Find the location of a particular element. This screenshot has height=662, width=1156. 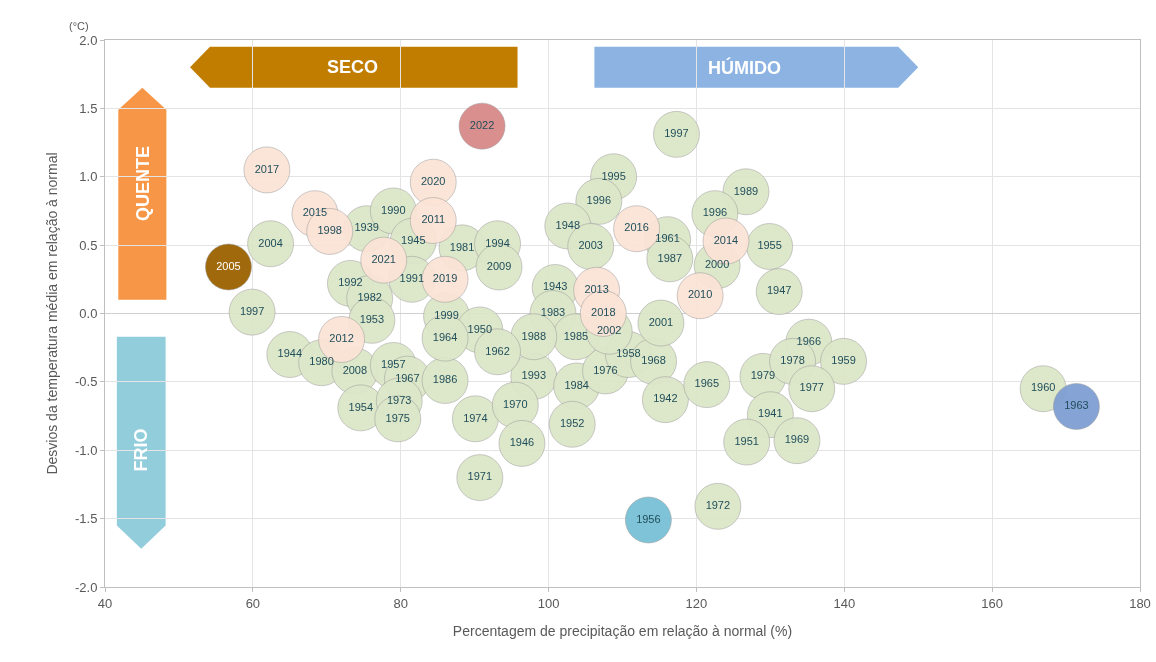

series-label: 1980 is located at coordinates (321, 361).